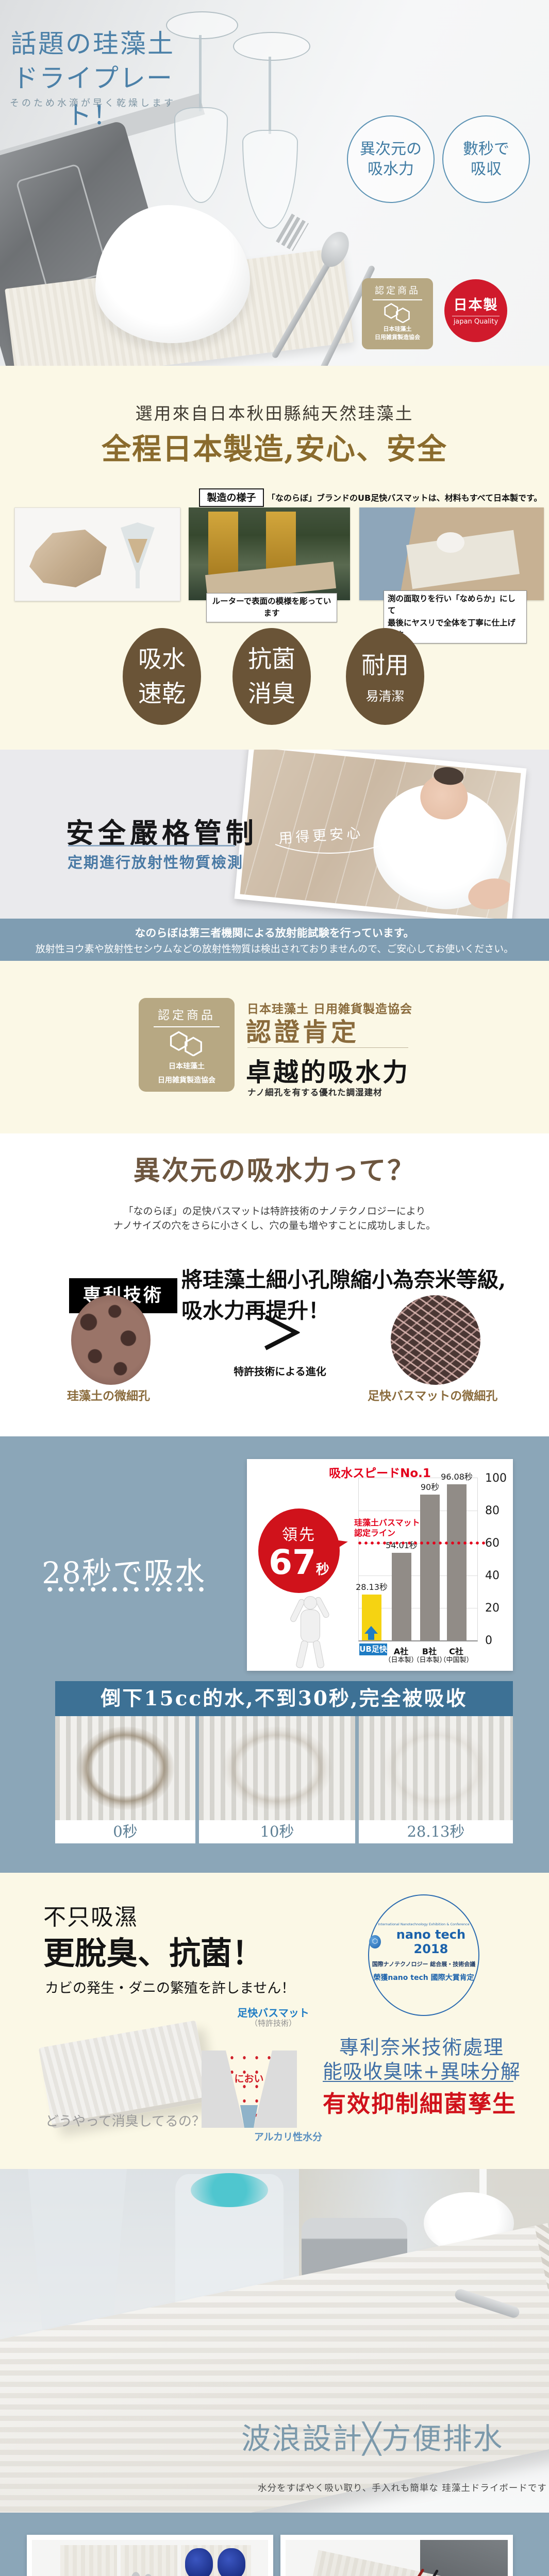 This screenshot has width=549, height=2576. Describe the element at coordinates (274, 1171) in the screenshot. I see `absorb-title: 異次元の吸水力って？` at that location.